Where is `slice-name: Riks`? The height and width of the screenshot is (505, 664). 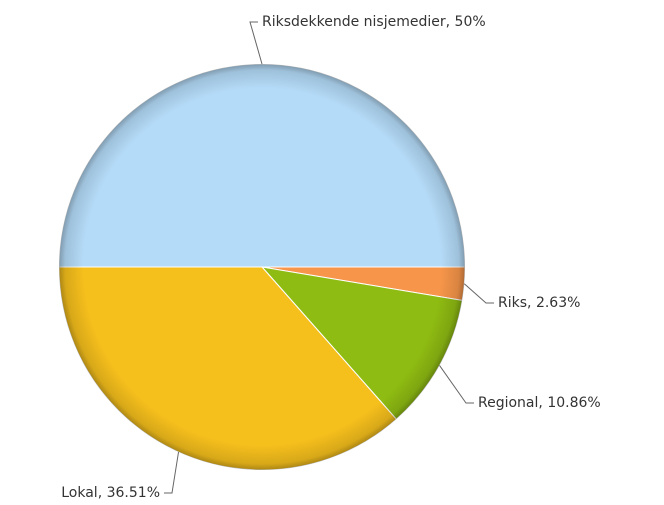 slice-name: Riks is located at coordinates (512, 303).